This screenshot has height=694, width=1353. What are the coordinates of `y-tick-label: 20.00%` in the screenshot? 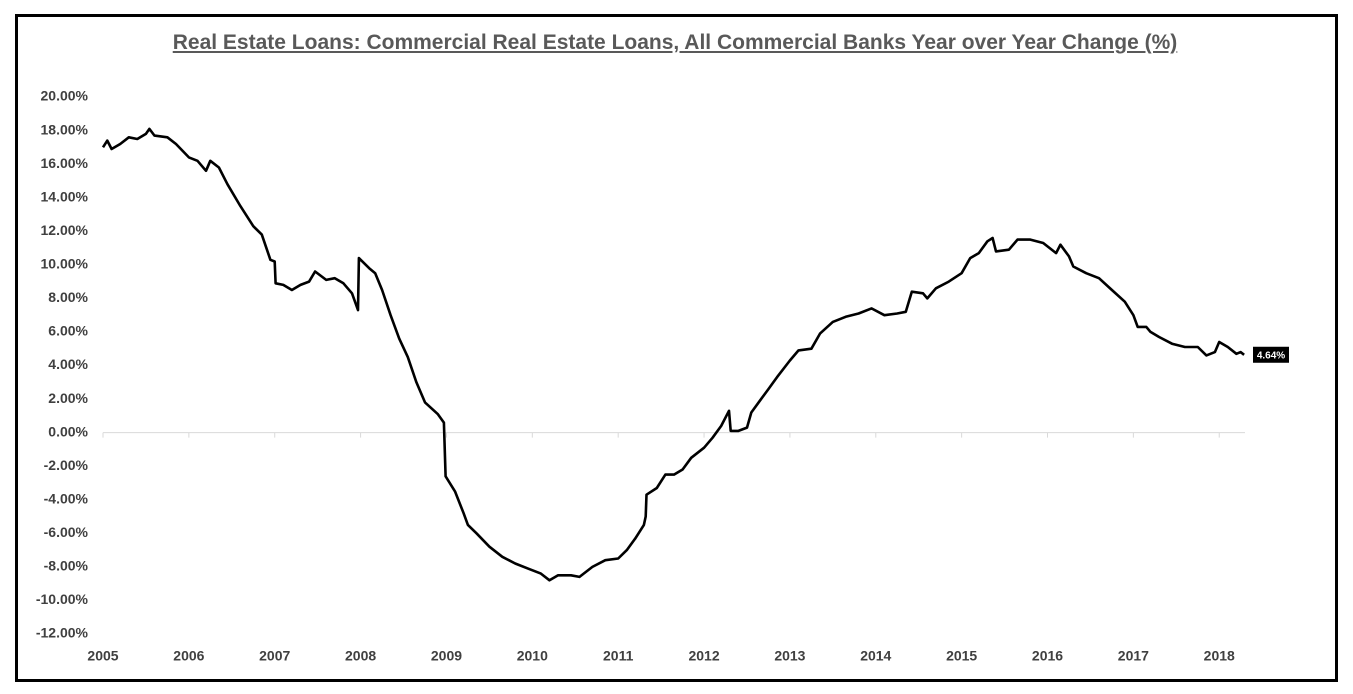 It's located at (65, 96).